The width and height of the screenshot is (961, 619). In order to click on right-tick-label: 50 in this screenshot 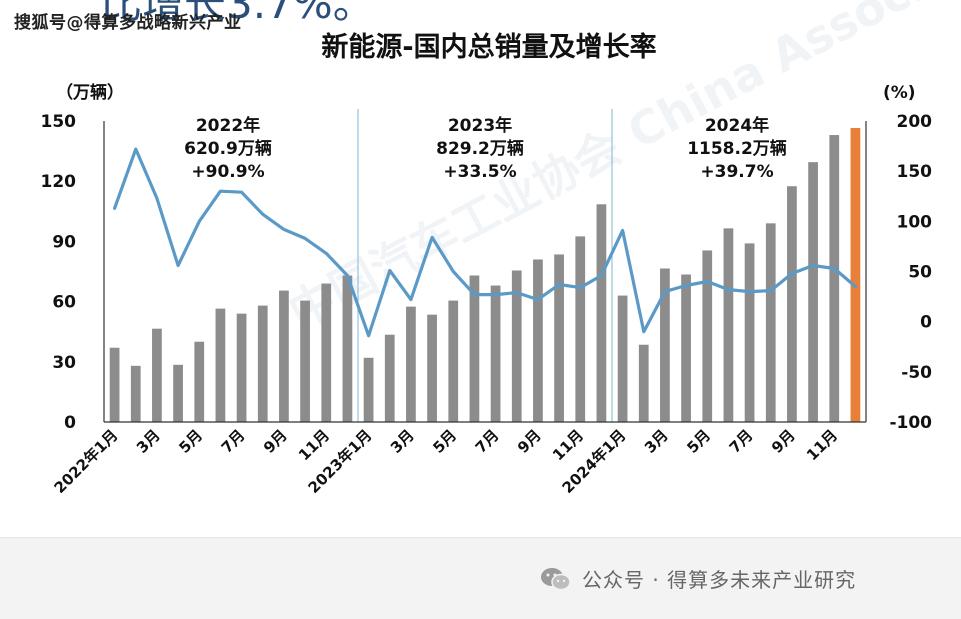, I will do `click(920, 273)`.